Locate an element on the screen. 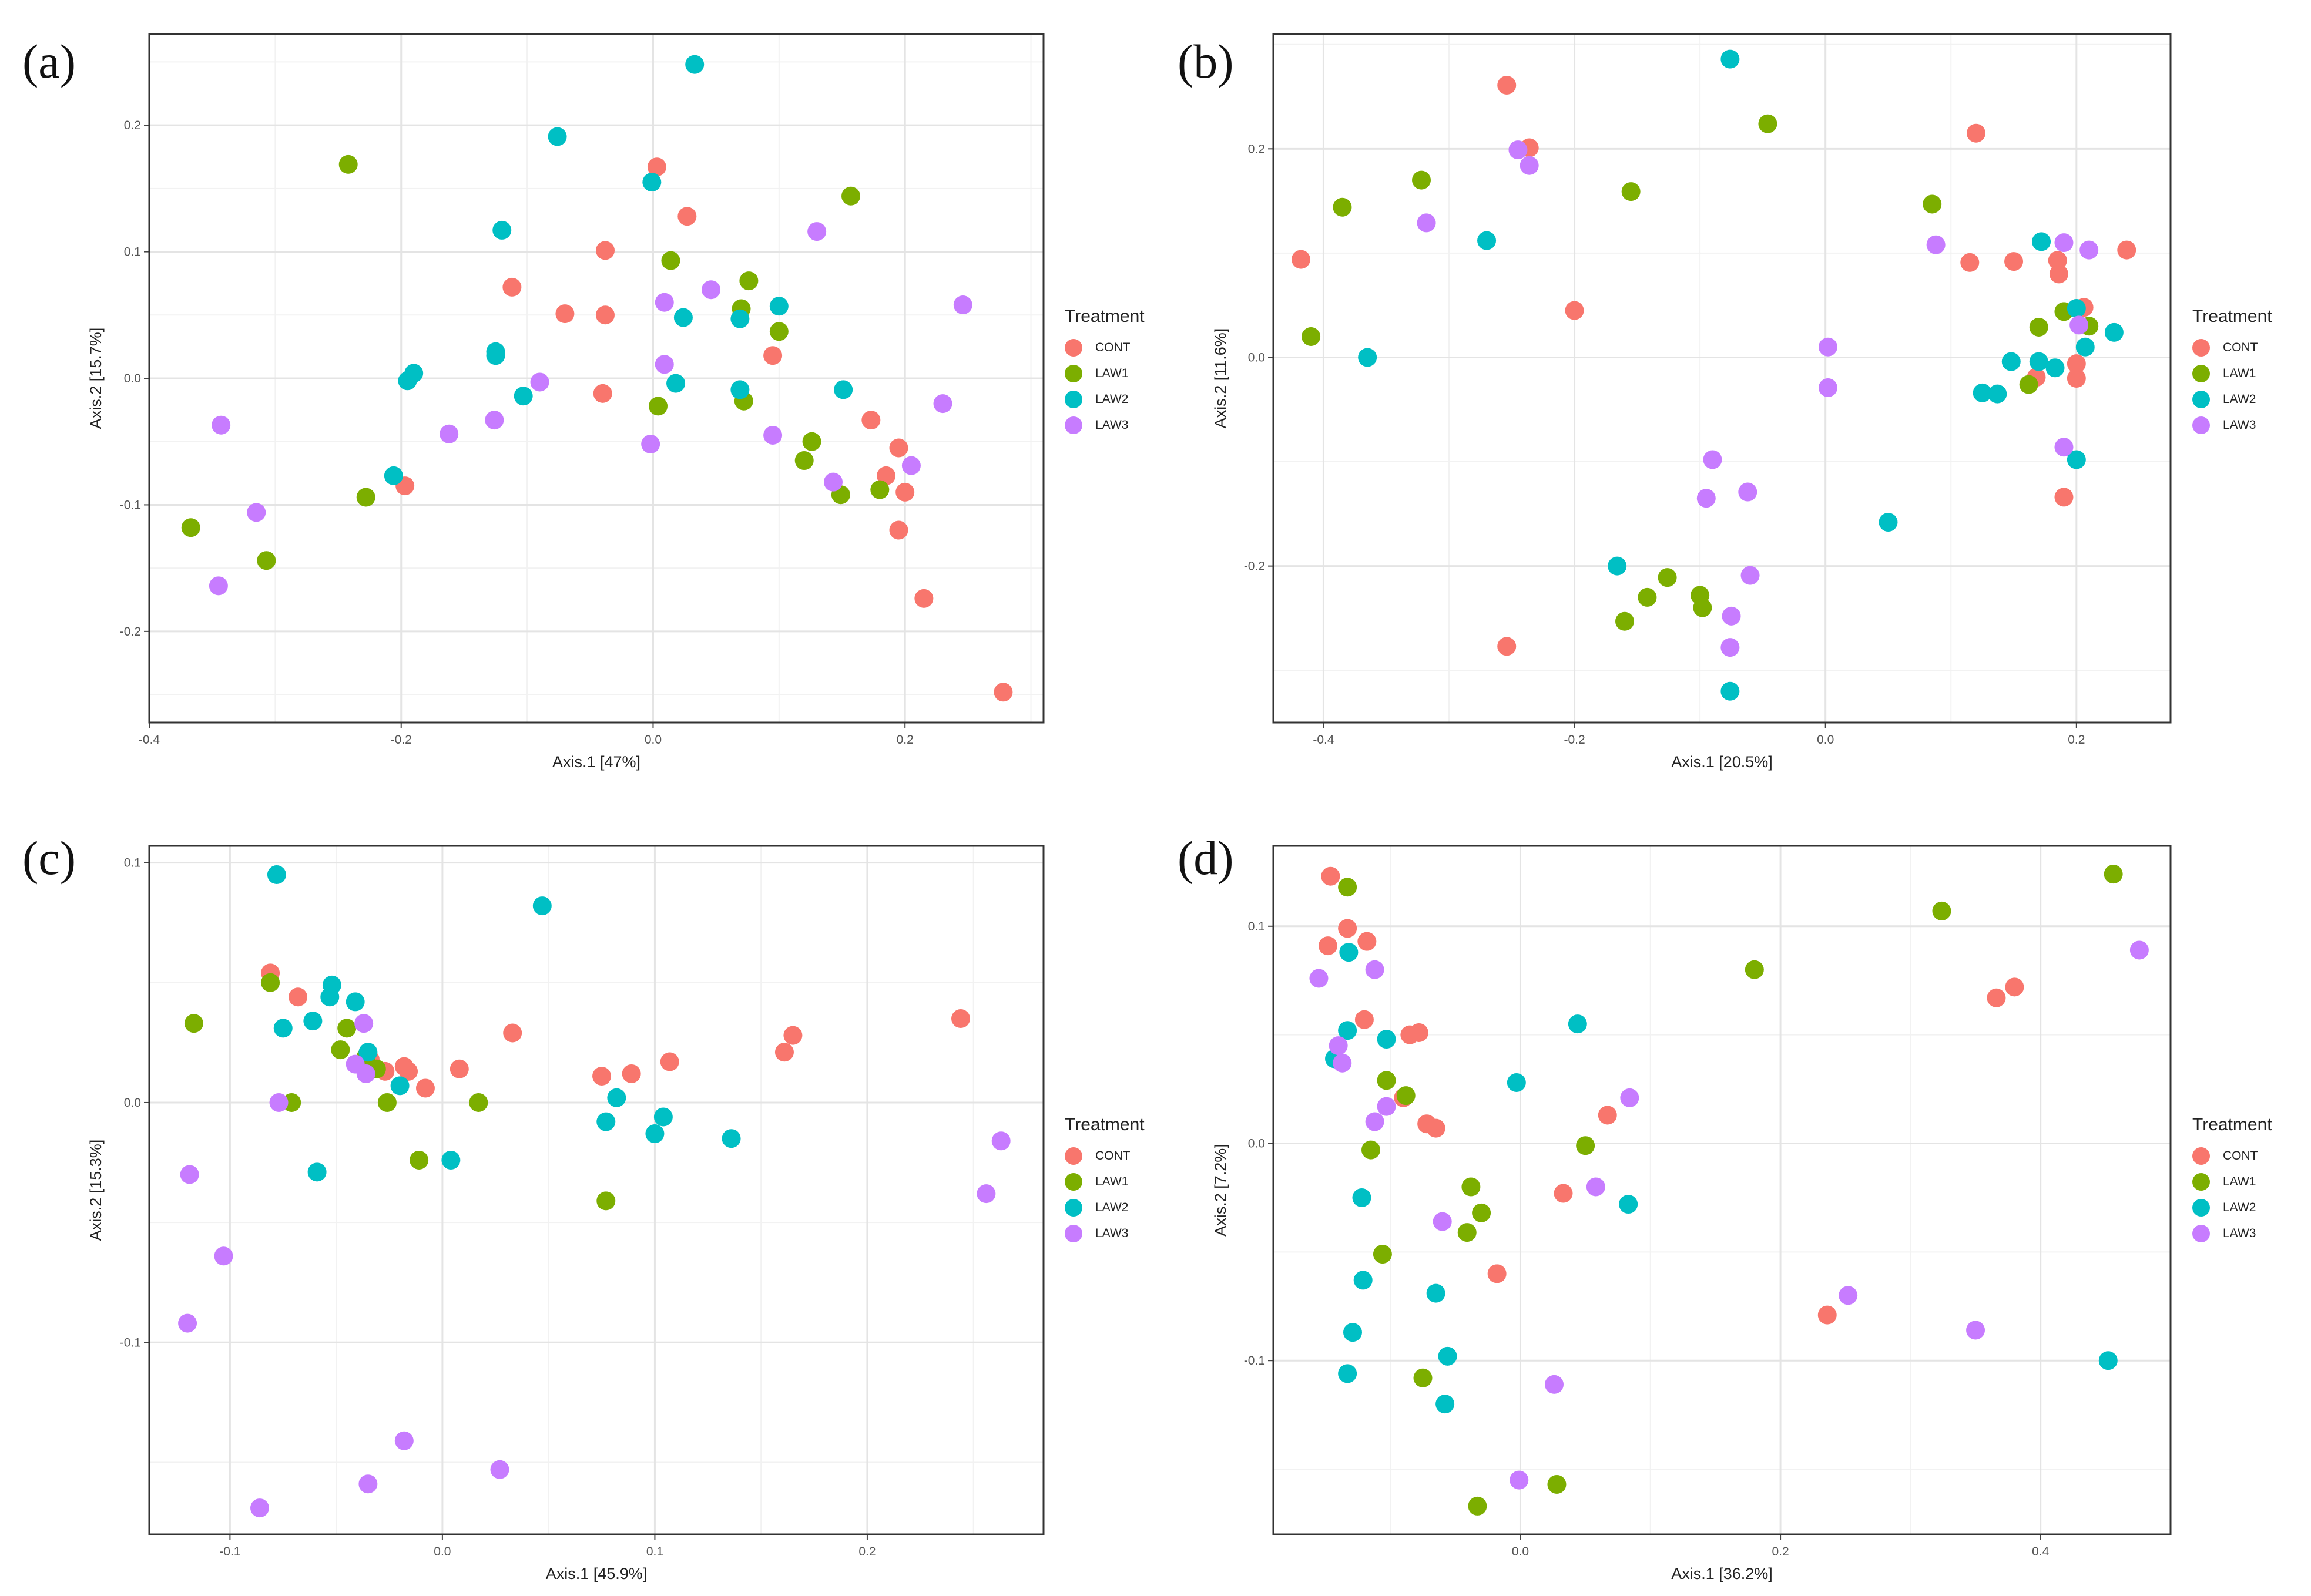 This screenshot has width=2311, height=1596. y-axis-title: Axis.2 [15.7%] is located at coordinates (96, 378).